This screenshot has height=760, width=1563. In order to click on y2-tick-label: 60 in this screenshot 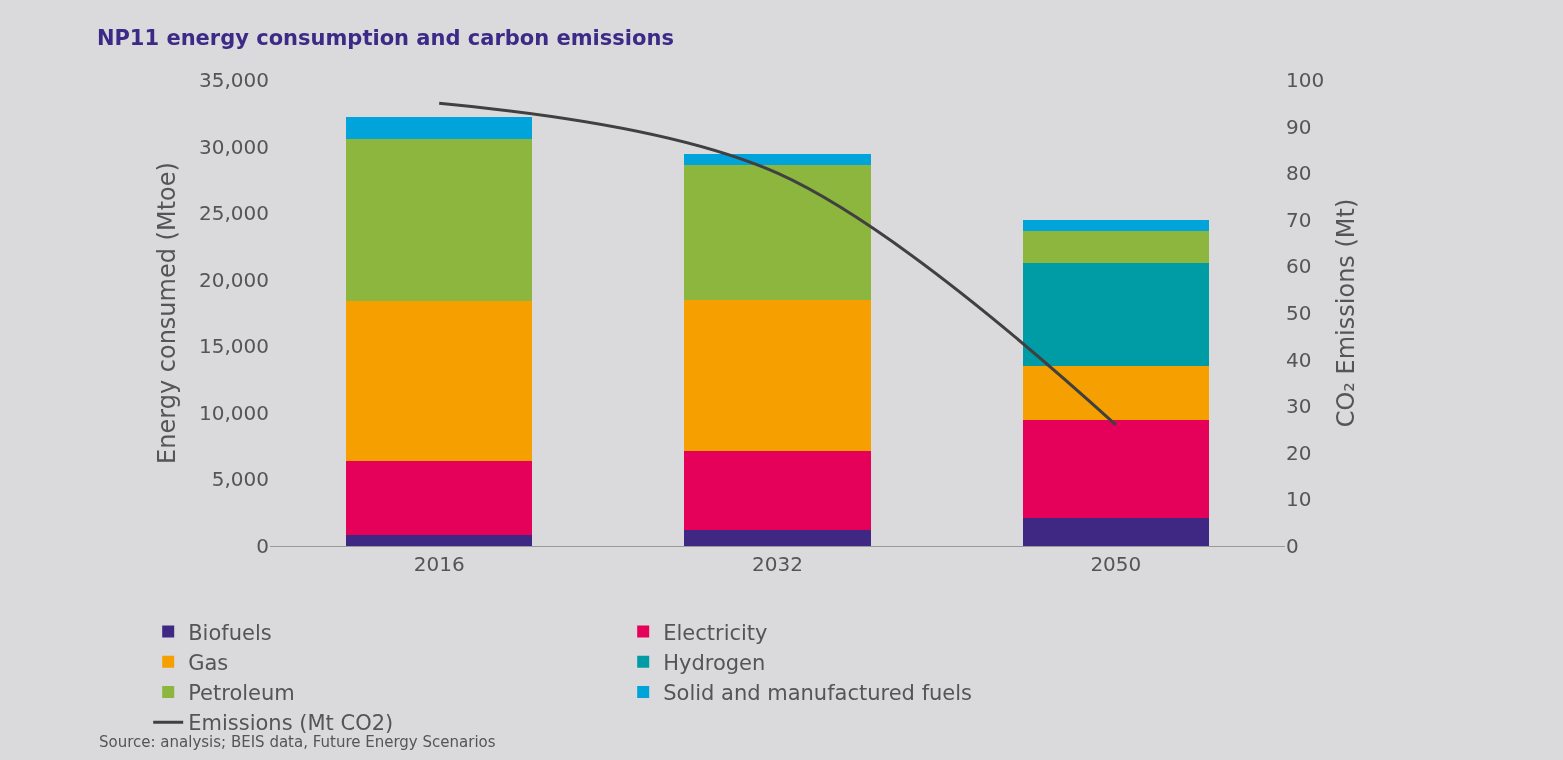, I will do `click(1299, 266)`.